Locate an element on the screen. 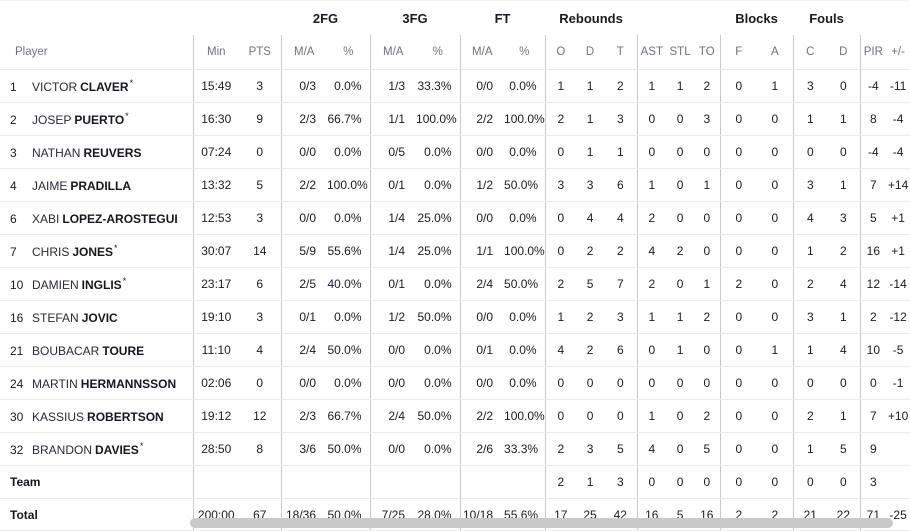 The height and width of the screenshot is (531, 910). stat-minutes: 02:06 is located at coordinates (215, 383).